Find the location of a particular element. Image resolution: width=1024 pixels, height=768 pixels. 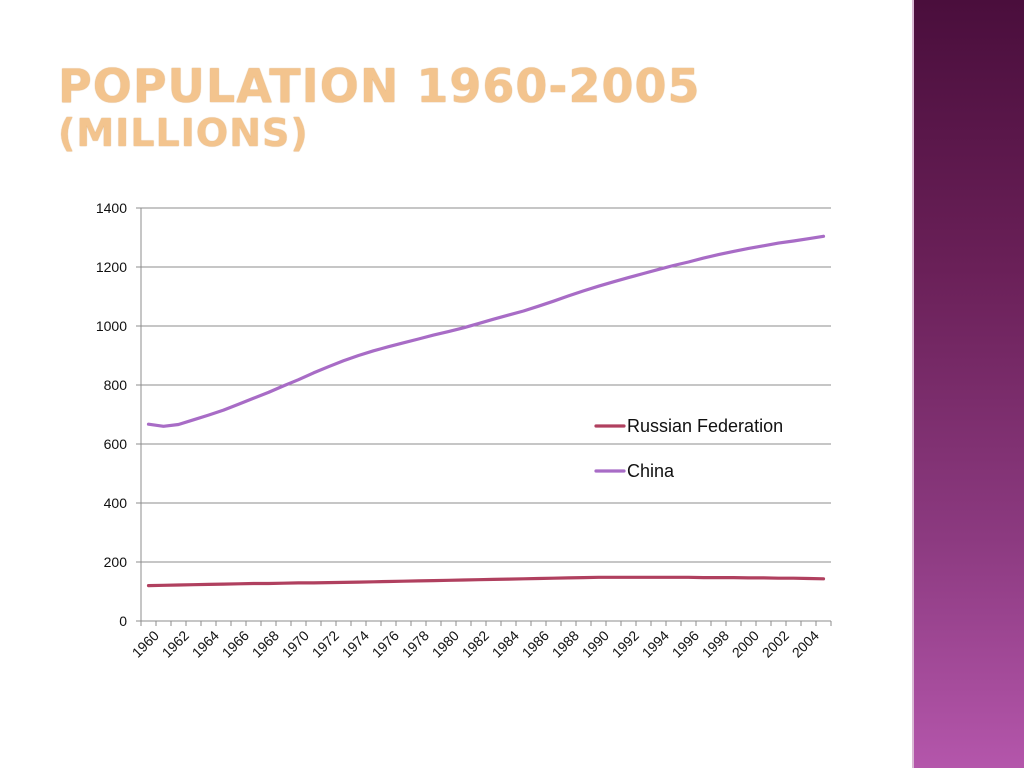

slide-title-main: POPULATION 1960-2005 is located at coordinates (379, 86).